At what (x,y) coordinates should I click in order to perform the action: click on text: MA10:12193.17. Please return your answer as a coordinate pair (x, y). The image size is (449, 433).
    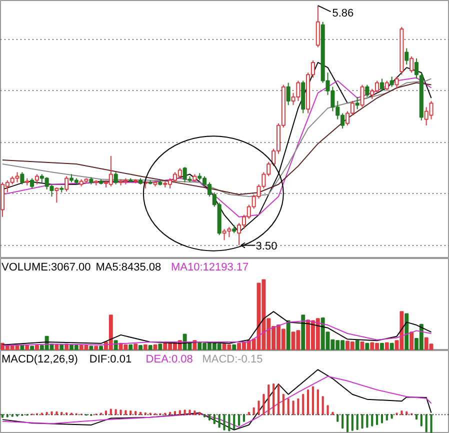
    Looking at the image, I should click on (210, 268).